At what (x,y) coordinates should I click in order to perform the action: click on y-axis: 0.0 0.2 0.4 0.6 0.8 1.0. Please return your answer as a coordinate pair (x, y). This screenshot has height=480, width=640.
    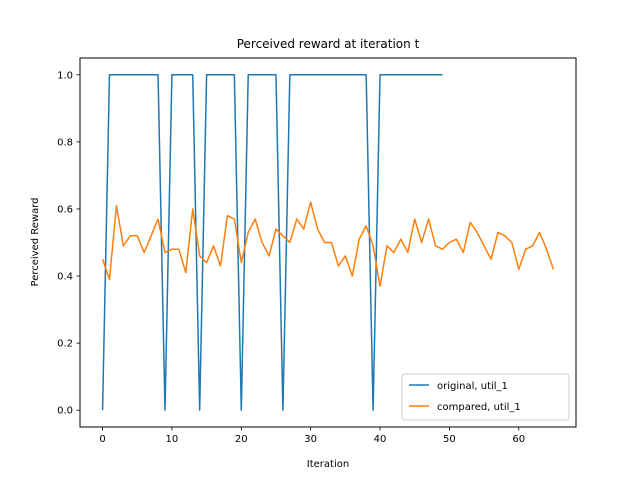
    Looking at the image, I should click on (68, 243).